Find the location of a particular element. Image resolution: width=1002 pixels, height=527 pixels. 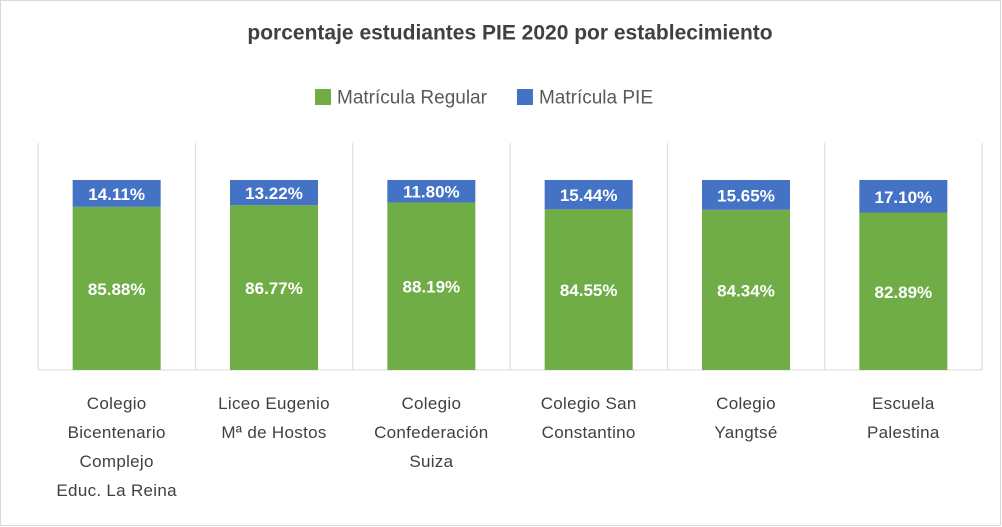

data-label: 82.89% is located at coordinates (903, 292).